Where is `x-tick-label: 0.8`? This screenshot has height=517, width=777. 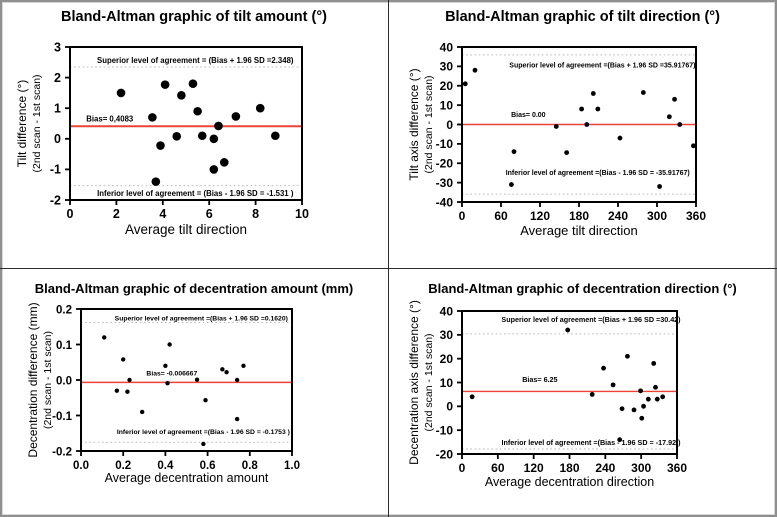 x-tick-label: 0.8 is located at coordinates (250, 466).